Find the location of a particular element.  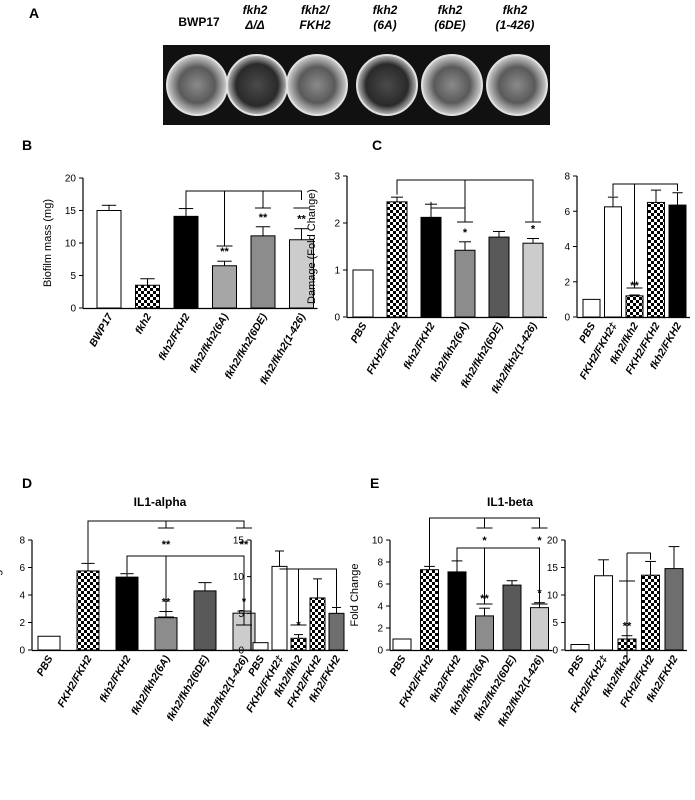

y-tick-label: 1 is located at coordinates (337, 271).